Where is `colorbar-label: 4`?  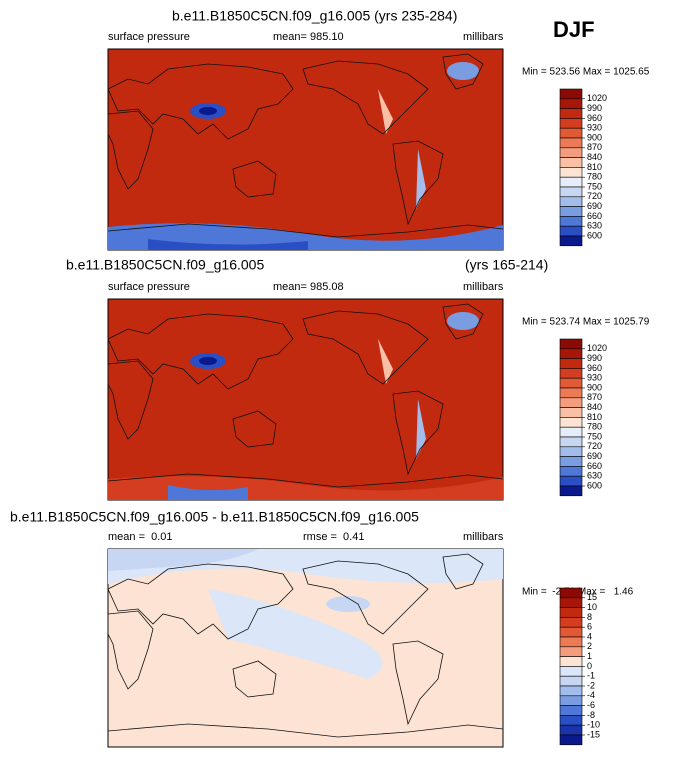
colorbar-label: 4 is located at coordinates (589, 636).